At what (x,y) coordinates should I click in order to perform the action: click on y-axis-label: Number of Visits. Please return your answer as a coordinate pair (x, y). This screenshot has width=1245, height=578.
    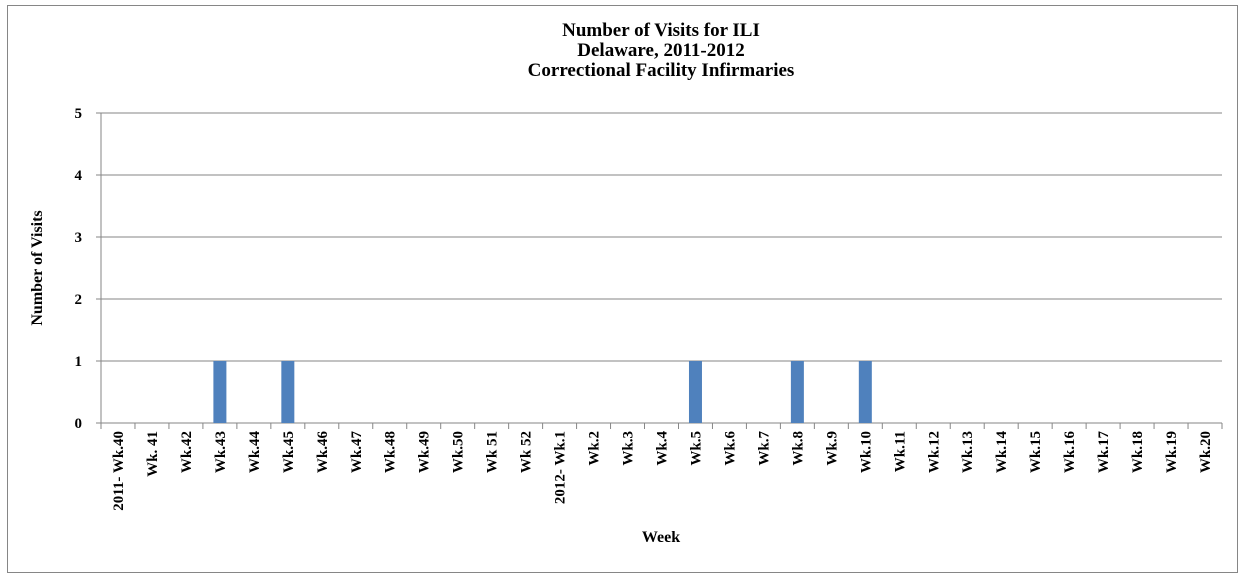
    Looking at the image, I should click on (37, 267).